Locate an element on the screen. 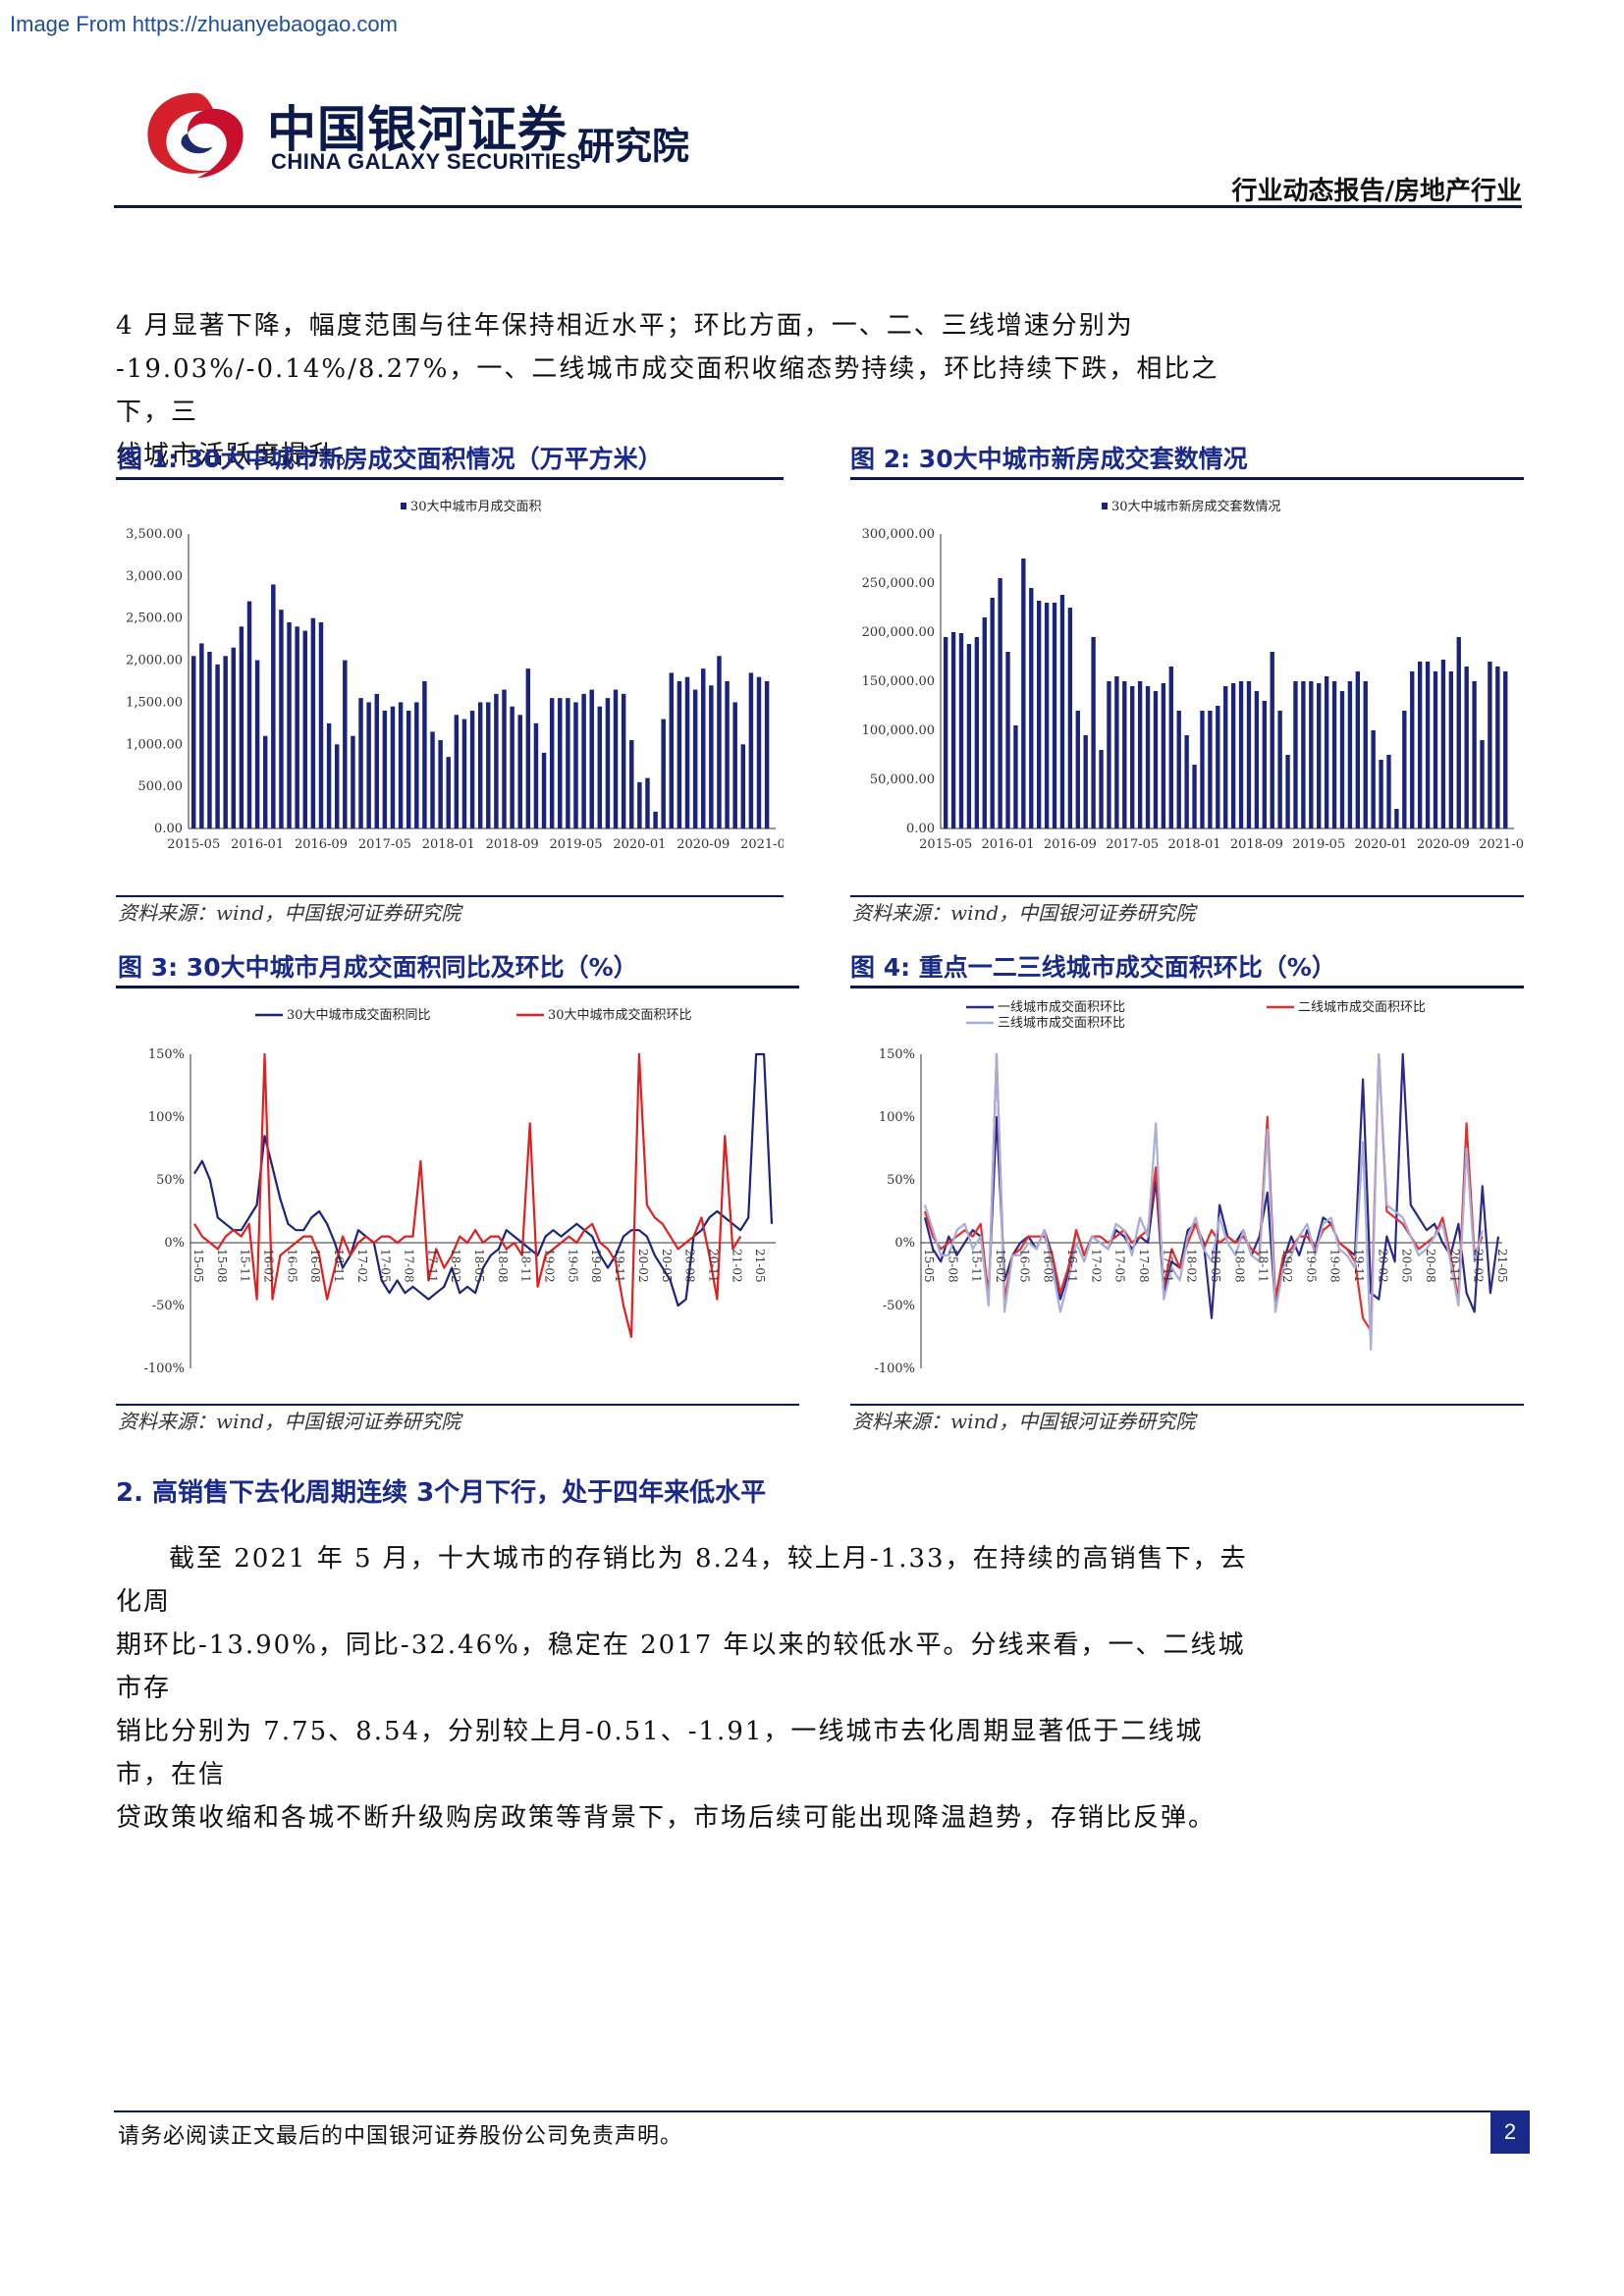 The image size is (1624, 2296). fig1-x-tick-label: 2018-01 is located at coordinates (448, 845).